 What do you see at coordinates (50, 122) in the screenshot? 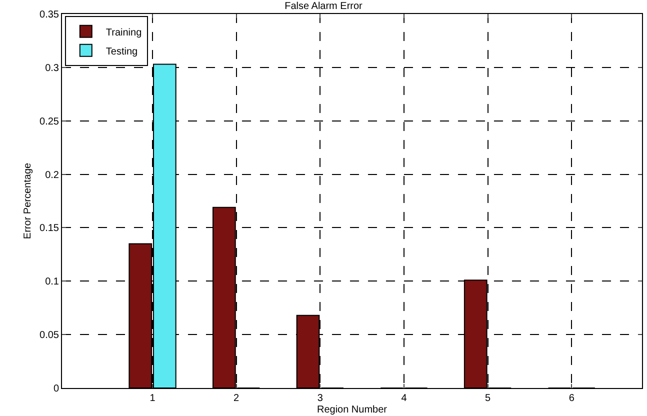
I see `y-tick-label: 0.25` at bounding box center [50, 122].